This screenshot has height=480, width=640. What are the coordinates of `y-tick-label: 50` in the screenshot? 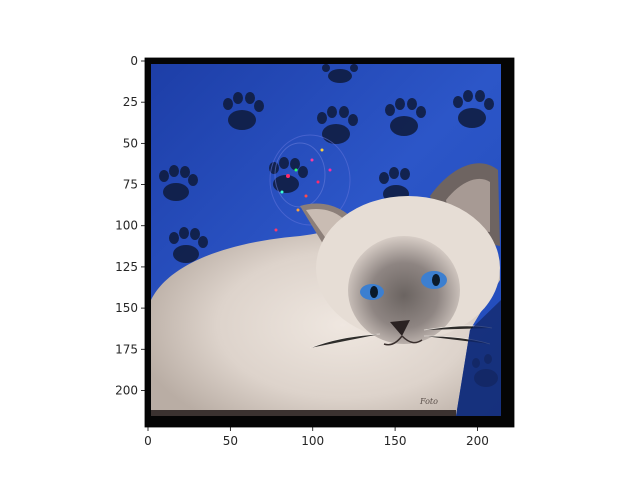 It's located at (130, 143).